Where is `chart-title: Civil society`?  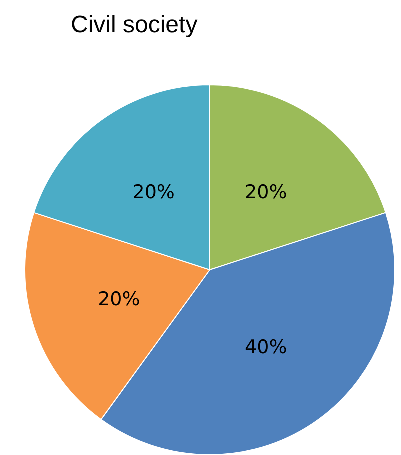
chart-title: Civil society is located at coordinates (134, 25).